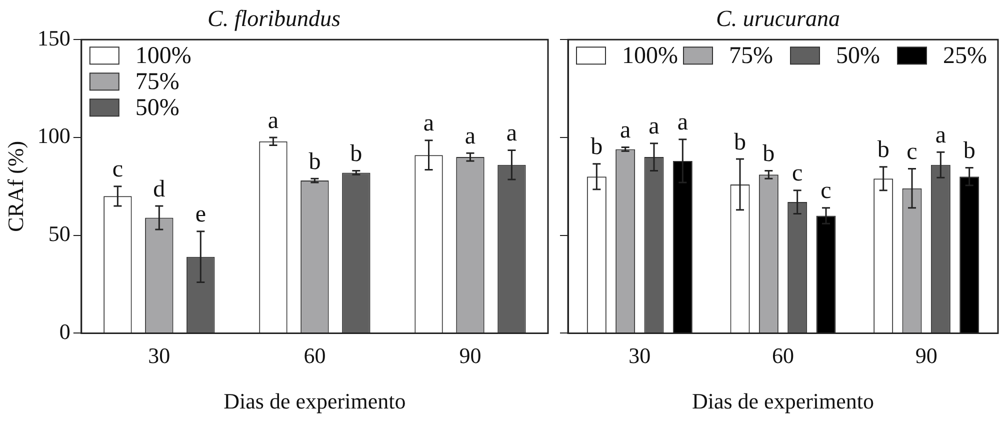 The height and width of the screenshot is (428, 1000). What do you see at coordinates (53, 135) in the screenshot?
I see `y-tick-label: 100` at bounding box center [53, 135].